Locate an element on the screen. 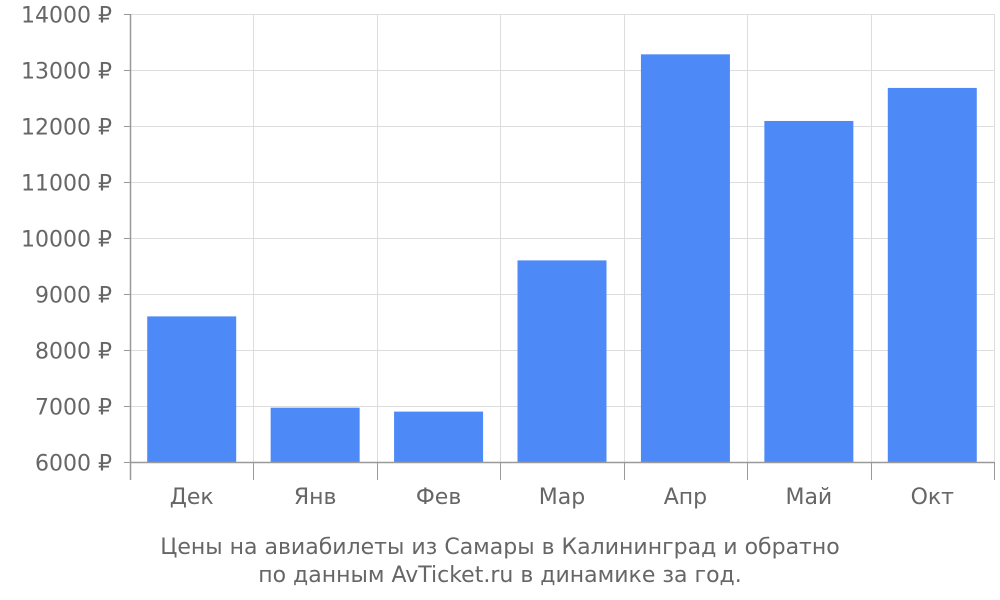 The image size is (1000, 600). x-tick-label: Фев is located at coordinates (438, 497).